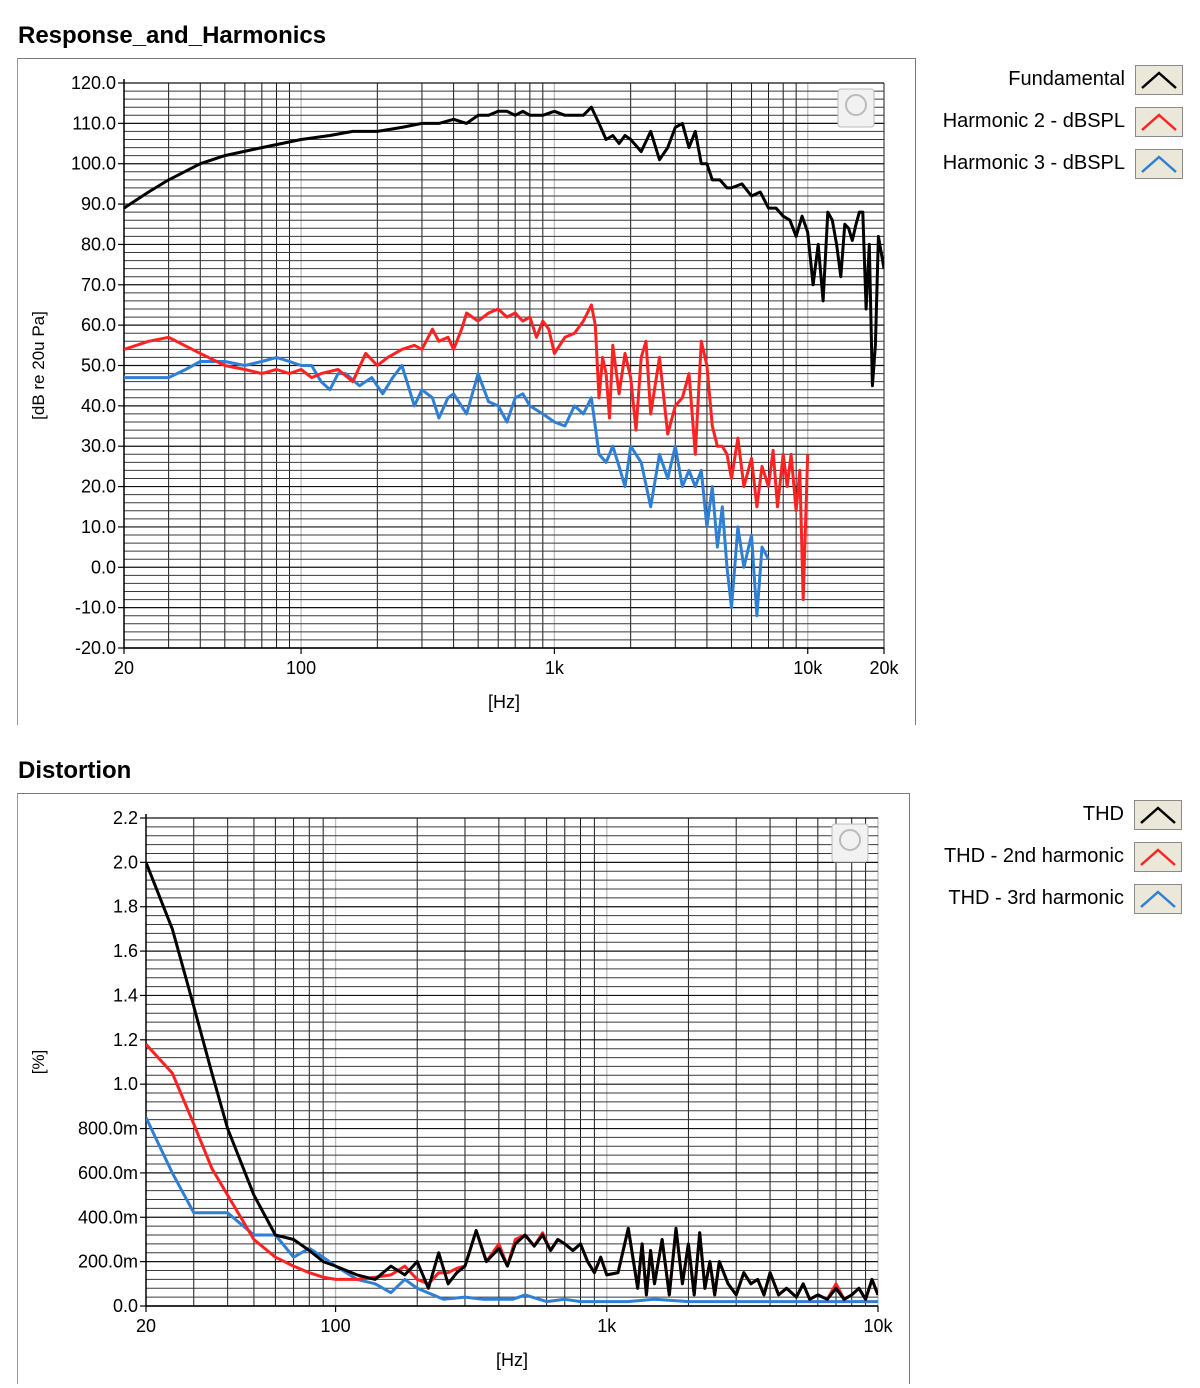 The width and height of the screenshot is (1200, 1388). Describe the element at coordinates (93, 83) in the screenshot. I see `y-tick-label: 120.0` at that location.